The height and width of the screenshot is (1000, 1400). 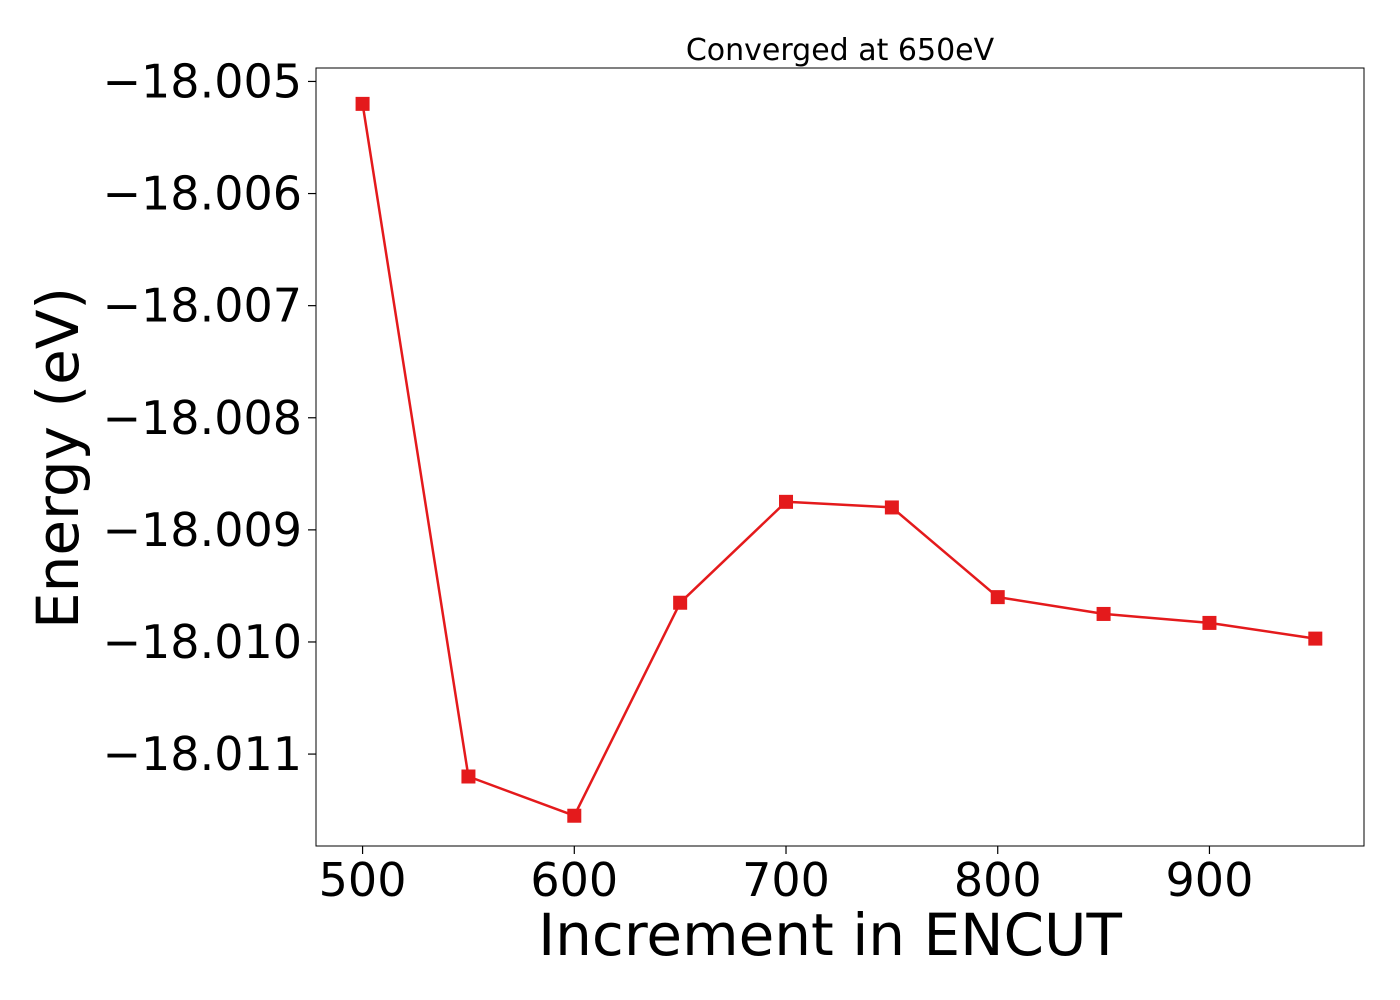 I want to click on x-tick-label: 600, so click(x=574, y=880).